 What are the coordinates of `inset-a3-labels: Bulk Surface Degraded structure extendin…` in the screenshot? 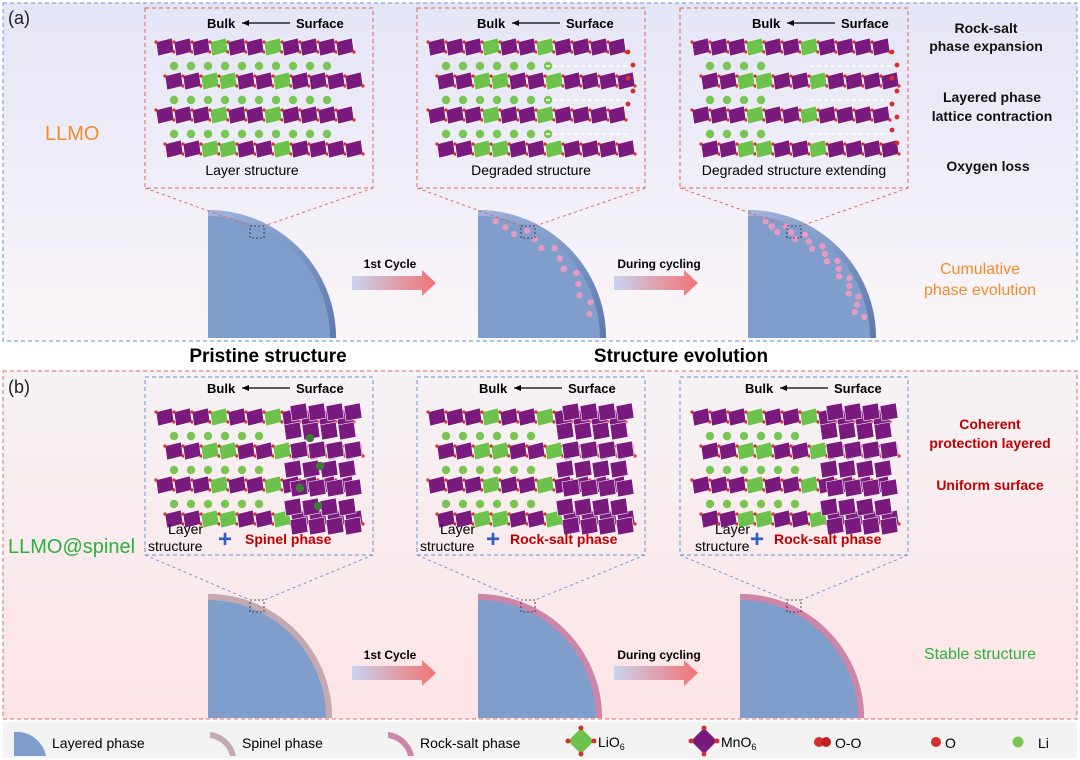 It's located at (795, 97).